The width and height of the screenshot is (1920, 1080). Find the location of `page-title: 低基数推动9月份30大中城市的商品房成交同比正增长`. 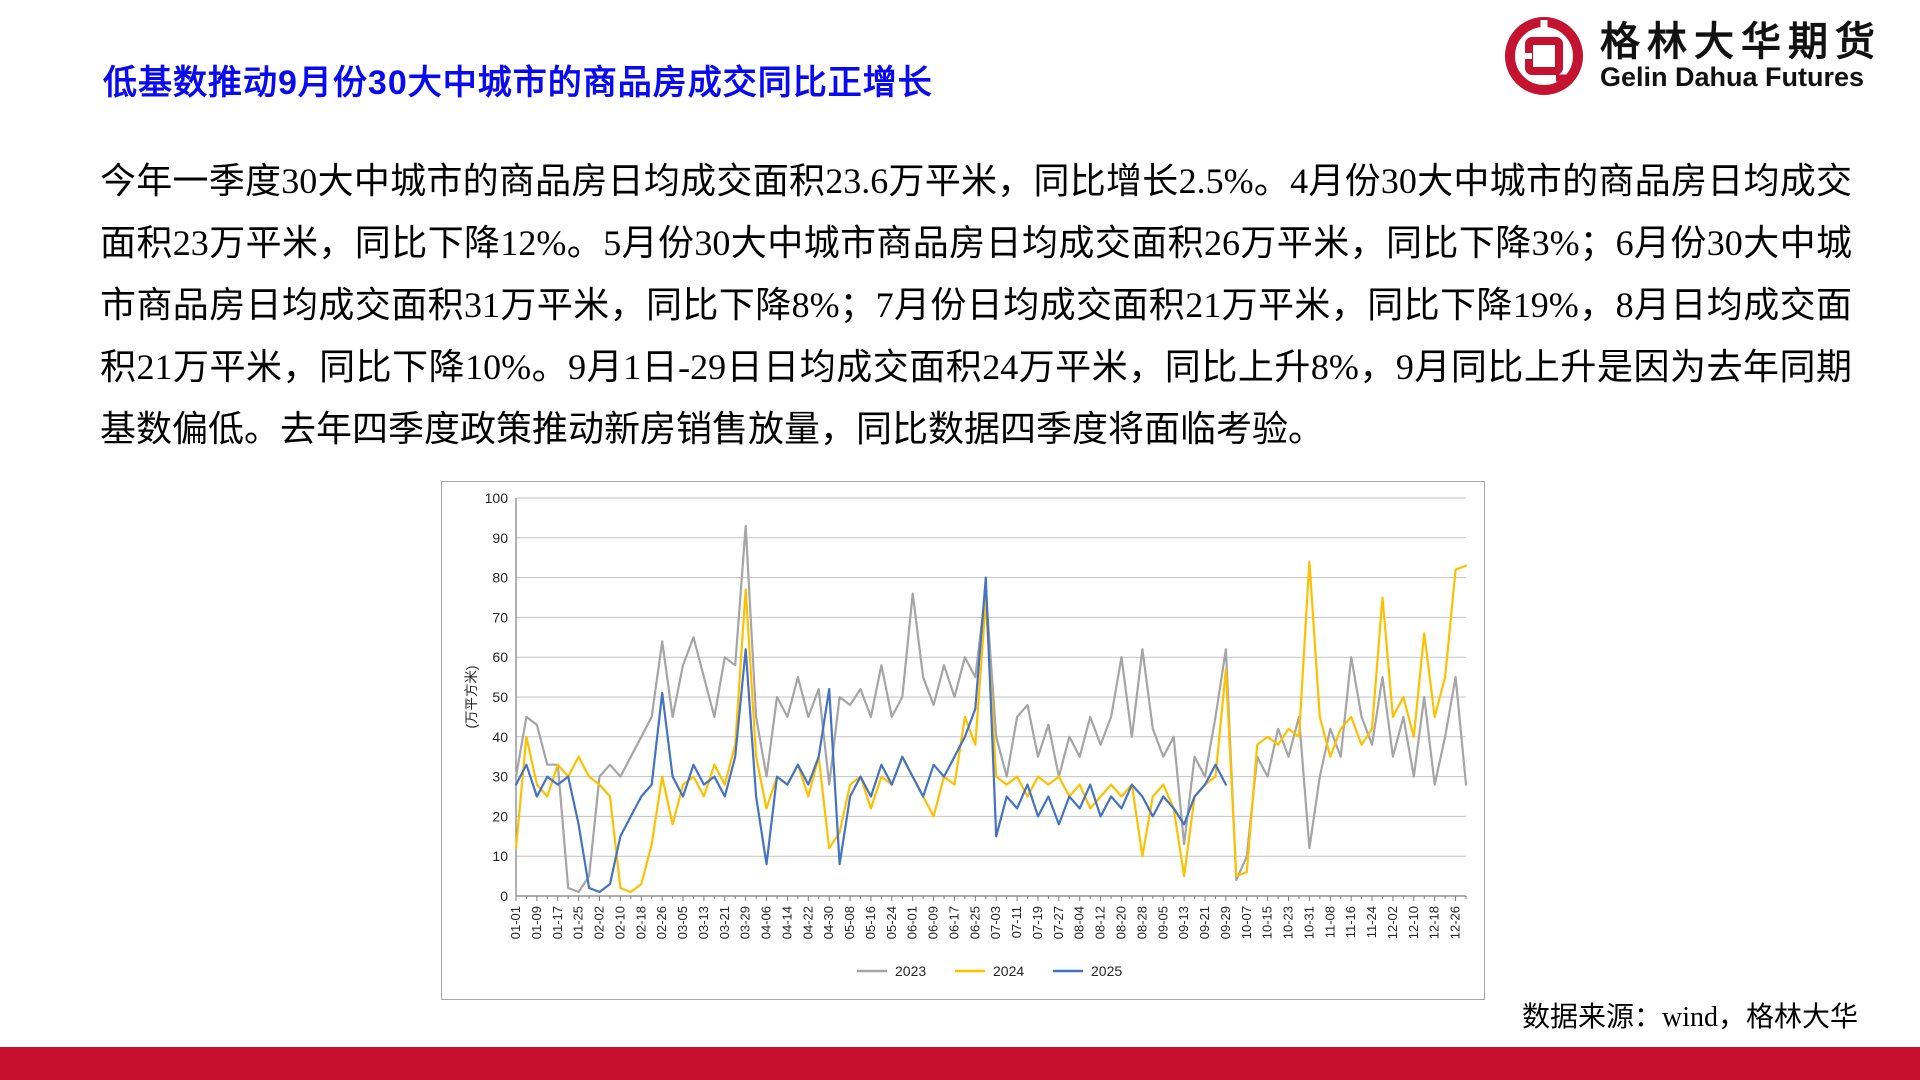

page-title: 低基数推动9月份30大中城市的商品房成交同比正增长 is located at coordinates (518, 83).